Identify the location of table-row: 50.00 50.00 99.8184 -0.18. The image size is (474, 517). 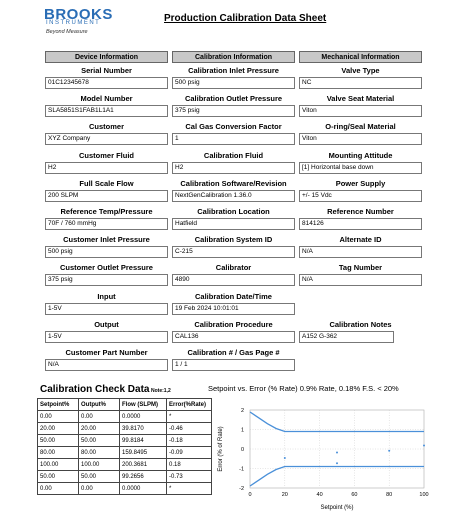
(124, 440).